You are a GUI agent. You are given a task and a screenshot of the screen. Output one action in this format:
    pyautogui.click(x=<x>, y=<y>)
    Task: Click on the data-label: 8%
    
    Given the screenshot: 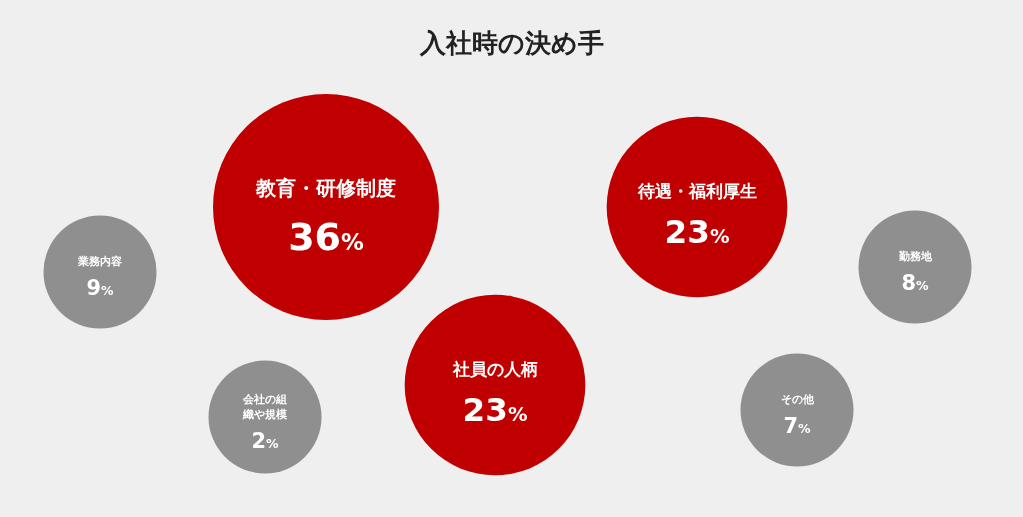 What is the action you would take?
    pyautogui.click(x=915, y=283)
    